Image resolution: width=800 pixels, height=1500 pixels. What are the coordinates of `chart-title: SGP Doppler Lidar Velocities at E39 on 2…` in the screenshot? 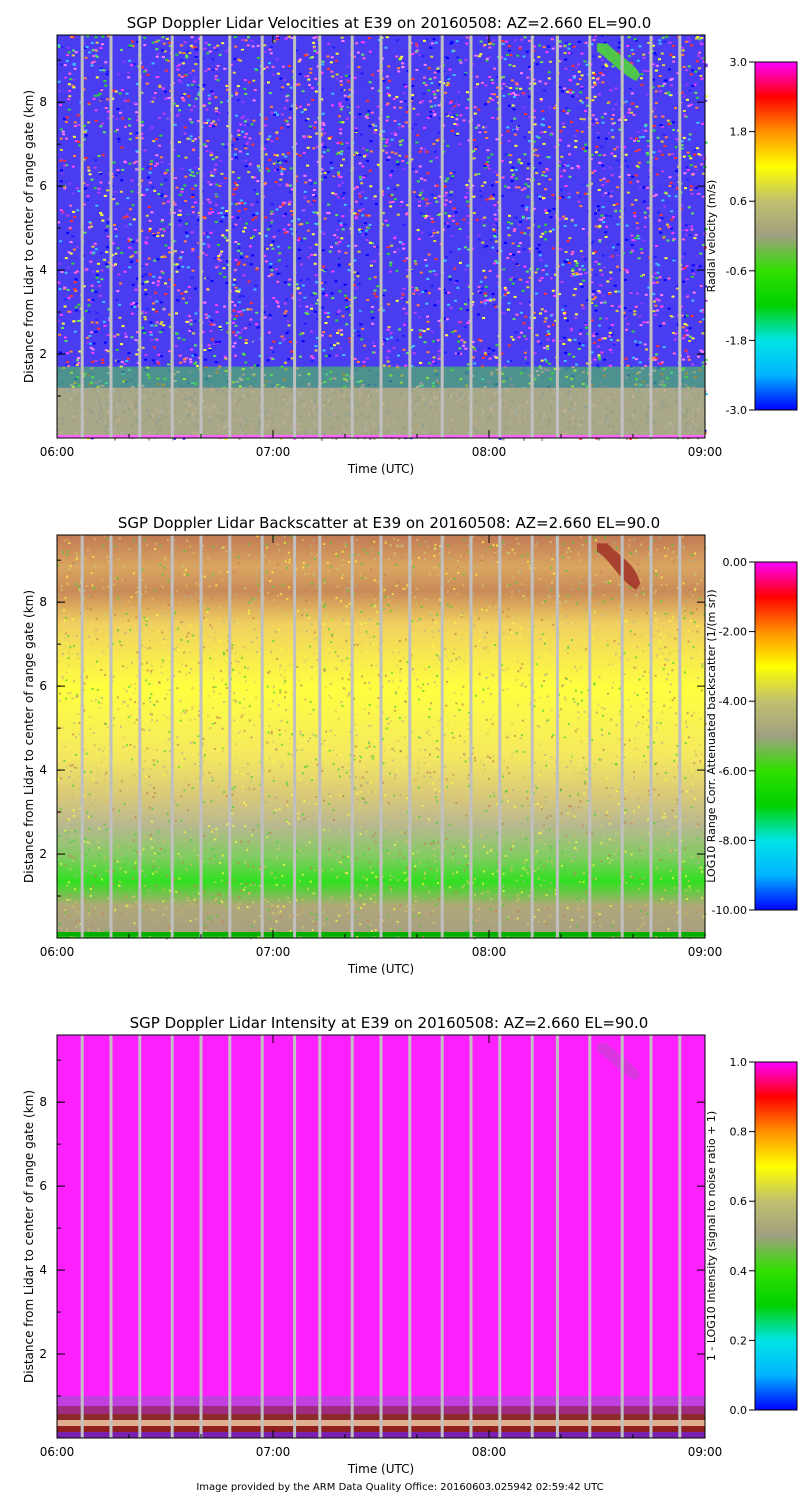 It's located at (389, 23).